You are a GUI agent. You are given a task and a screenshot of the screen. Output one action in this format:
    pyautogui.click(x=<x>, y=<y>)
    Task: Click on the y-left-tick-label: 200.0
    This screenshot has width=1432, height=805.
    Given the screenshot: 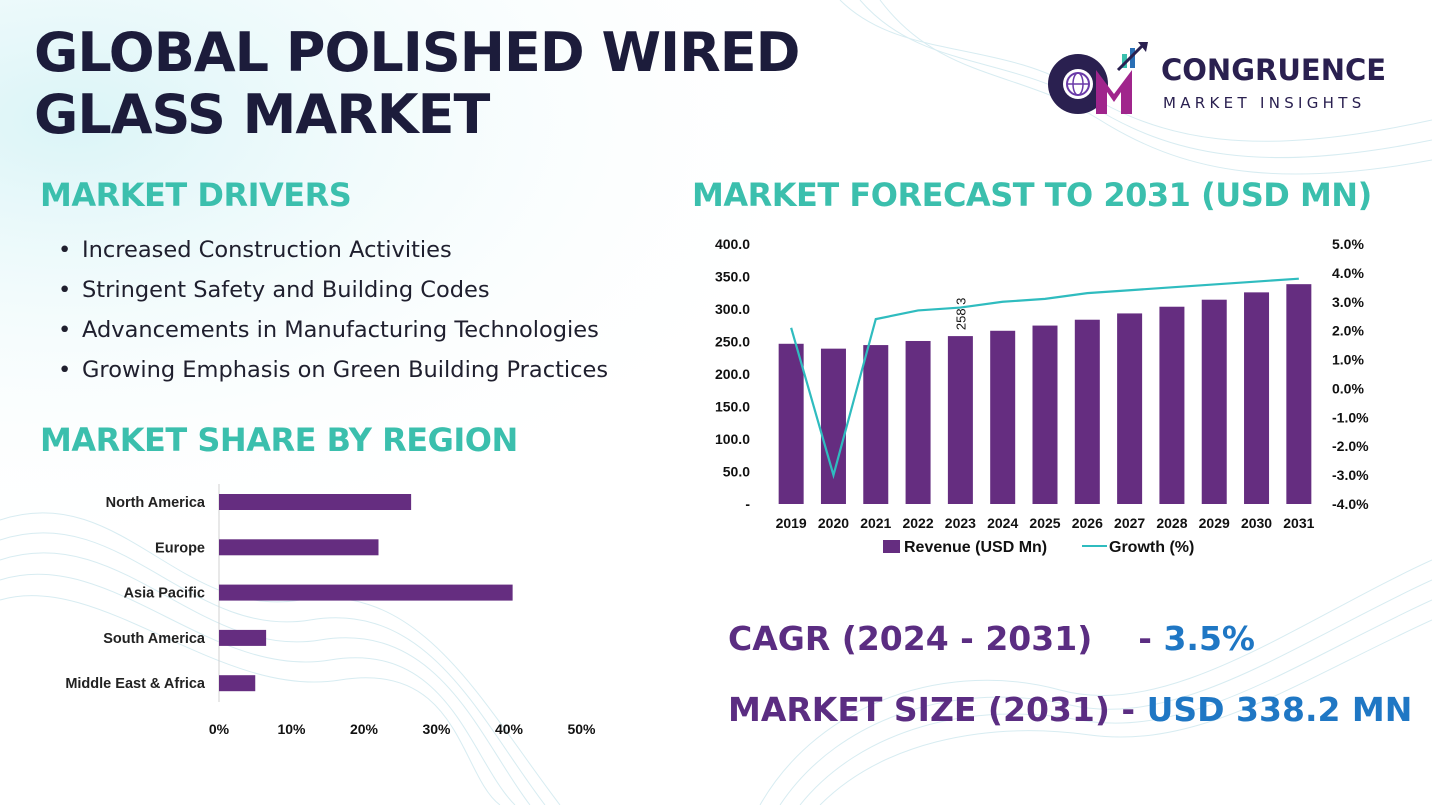 What is the action you would take?
    pyautogui.click(x=732, y=374)
    